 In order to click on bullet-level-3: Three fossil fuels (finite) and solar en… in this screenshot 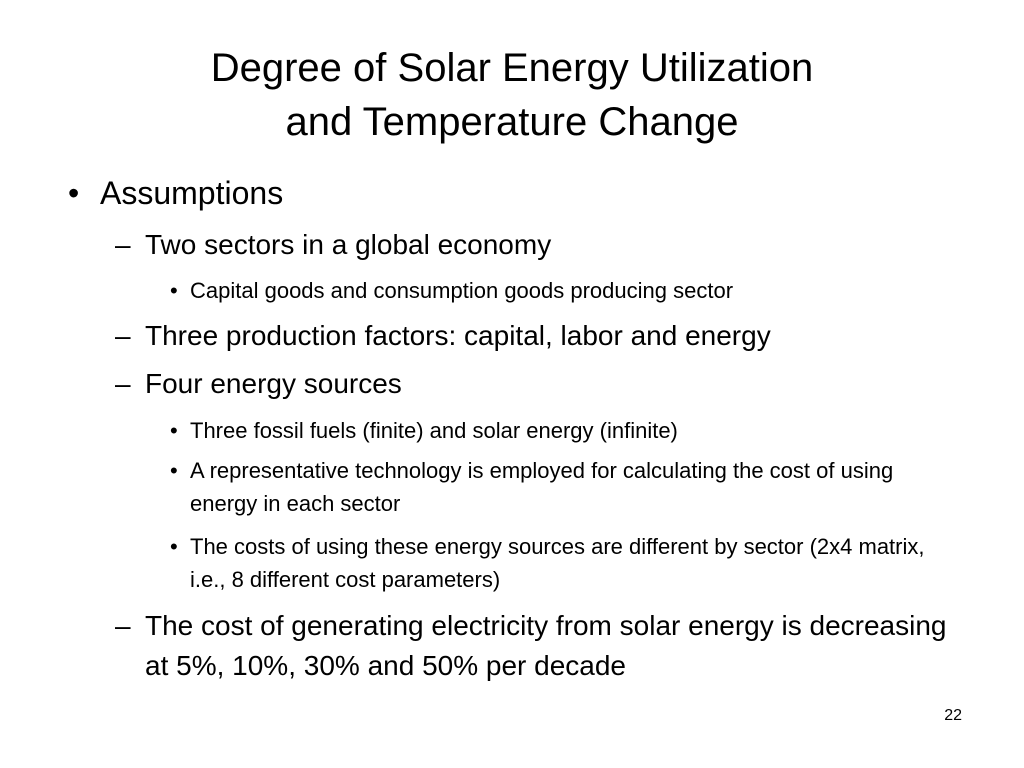, I will do `click(555, 430)`.